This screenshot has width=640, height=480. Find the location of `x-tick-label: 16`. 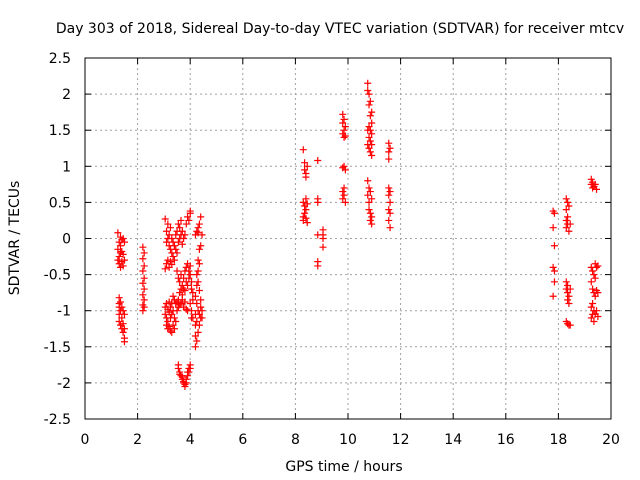

x-tick-label: 16 is located at coordinates (506, 440).